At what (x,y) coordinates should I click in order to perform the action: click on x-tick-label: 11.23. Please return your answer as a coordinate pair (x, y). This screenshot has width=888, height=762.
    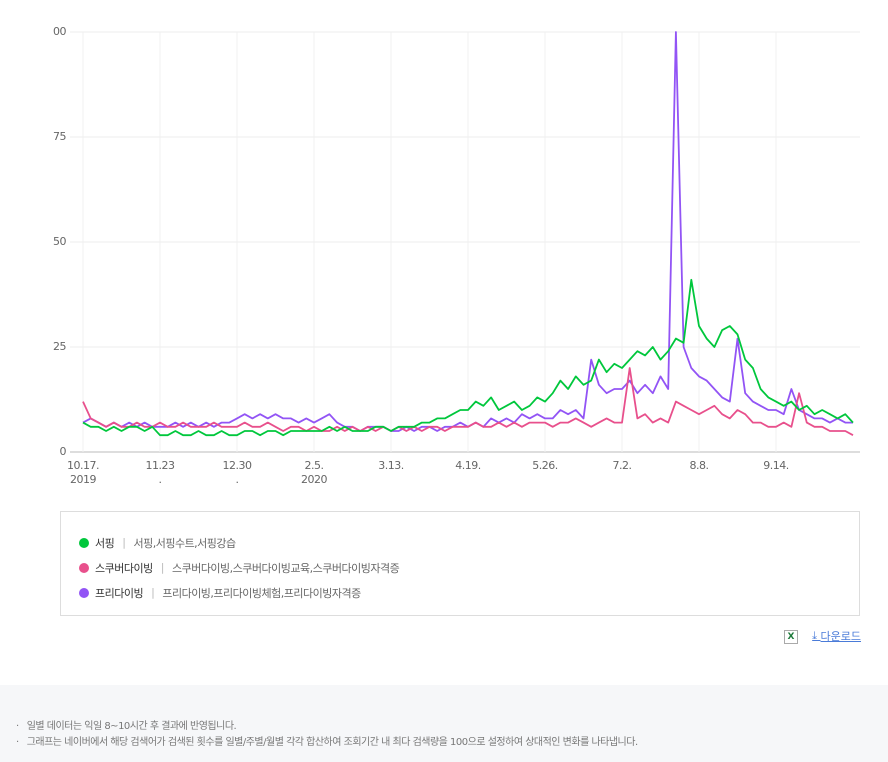
    Looking at the image, I should click on (160, 465).